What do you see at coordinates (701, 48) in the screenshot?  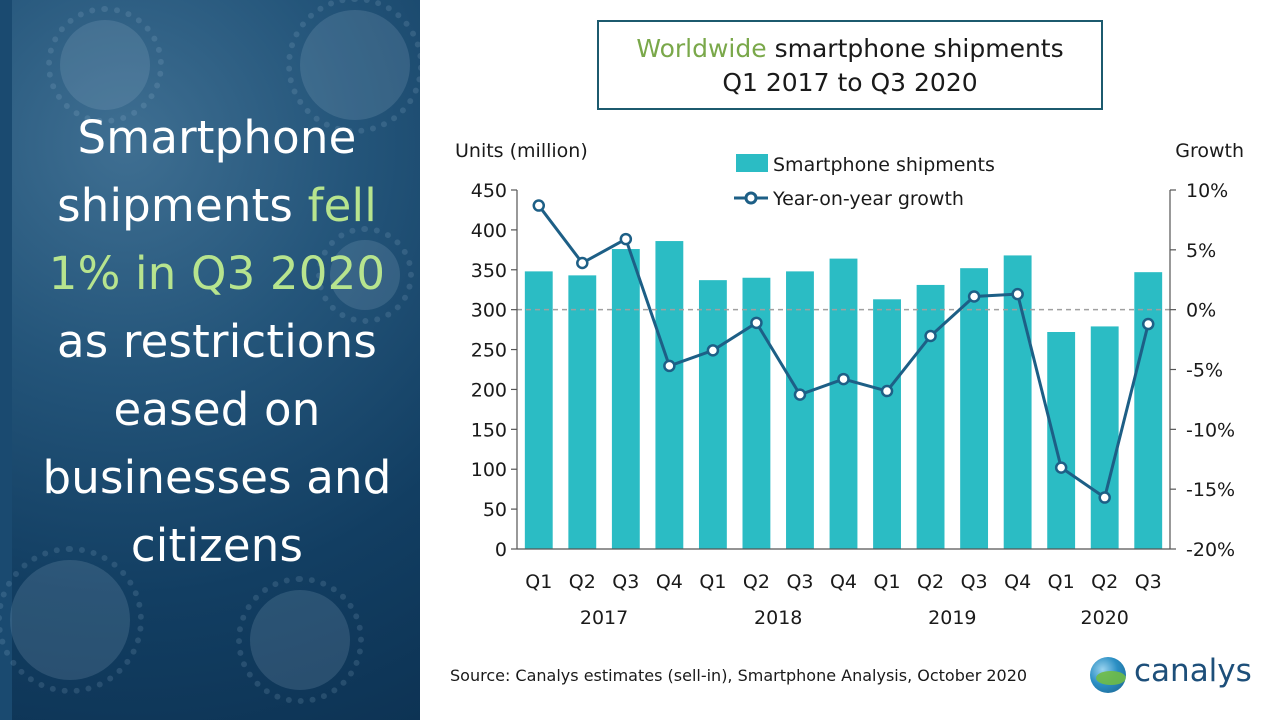 I see `chart-title-highlight: Worldwide` at bounding box center [701, 48].